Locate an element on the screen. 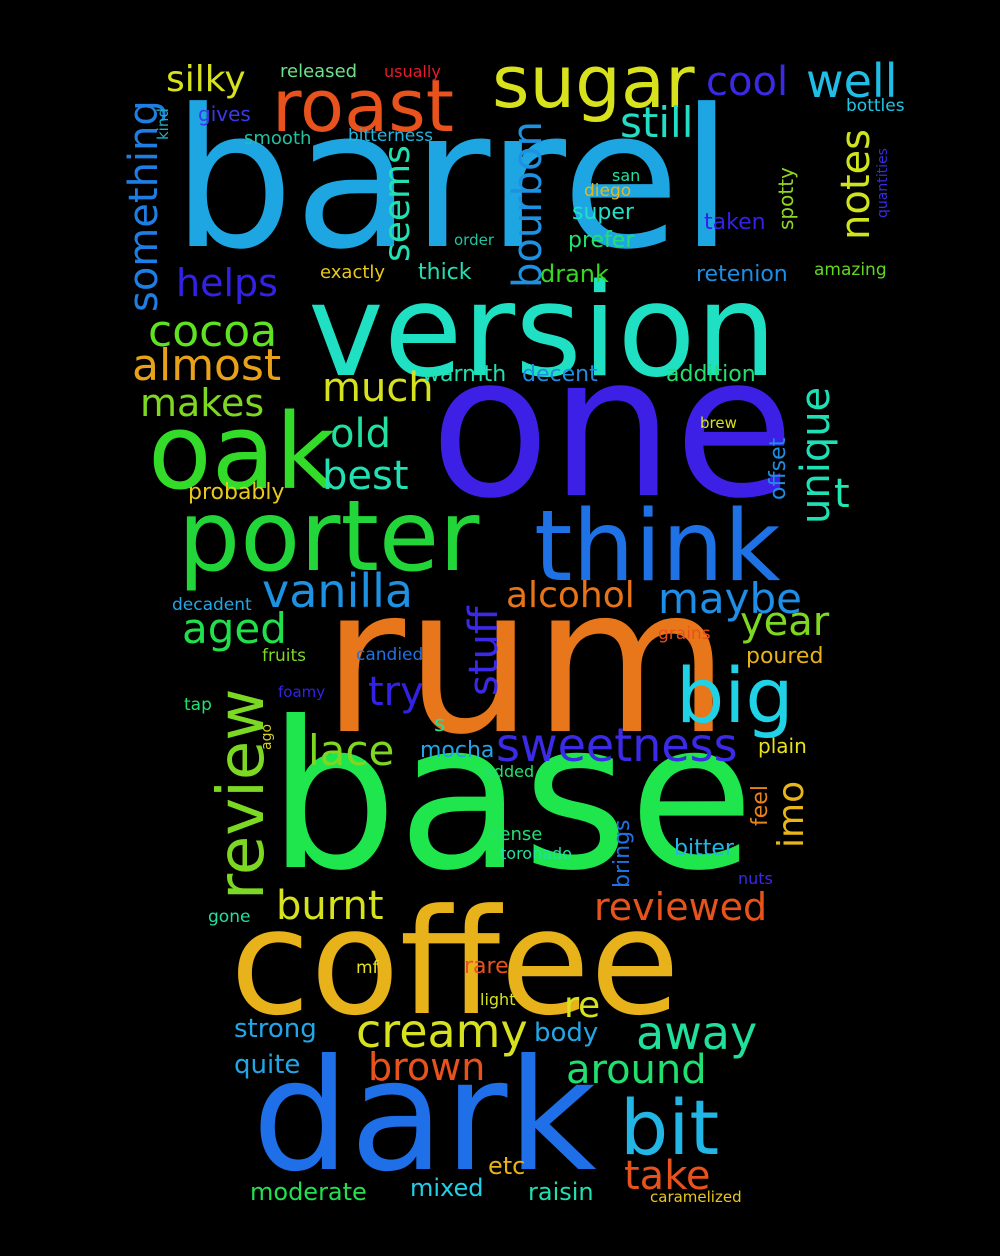 Image resolution: width=1000 pixels, height=1256 pixels. word-candied: candied is located at coordinates (390, 655).